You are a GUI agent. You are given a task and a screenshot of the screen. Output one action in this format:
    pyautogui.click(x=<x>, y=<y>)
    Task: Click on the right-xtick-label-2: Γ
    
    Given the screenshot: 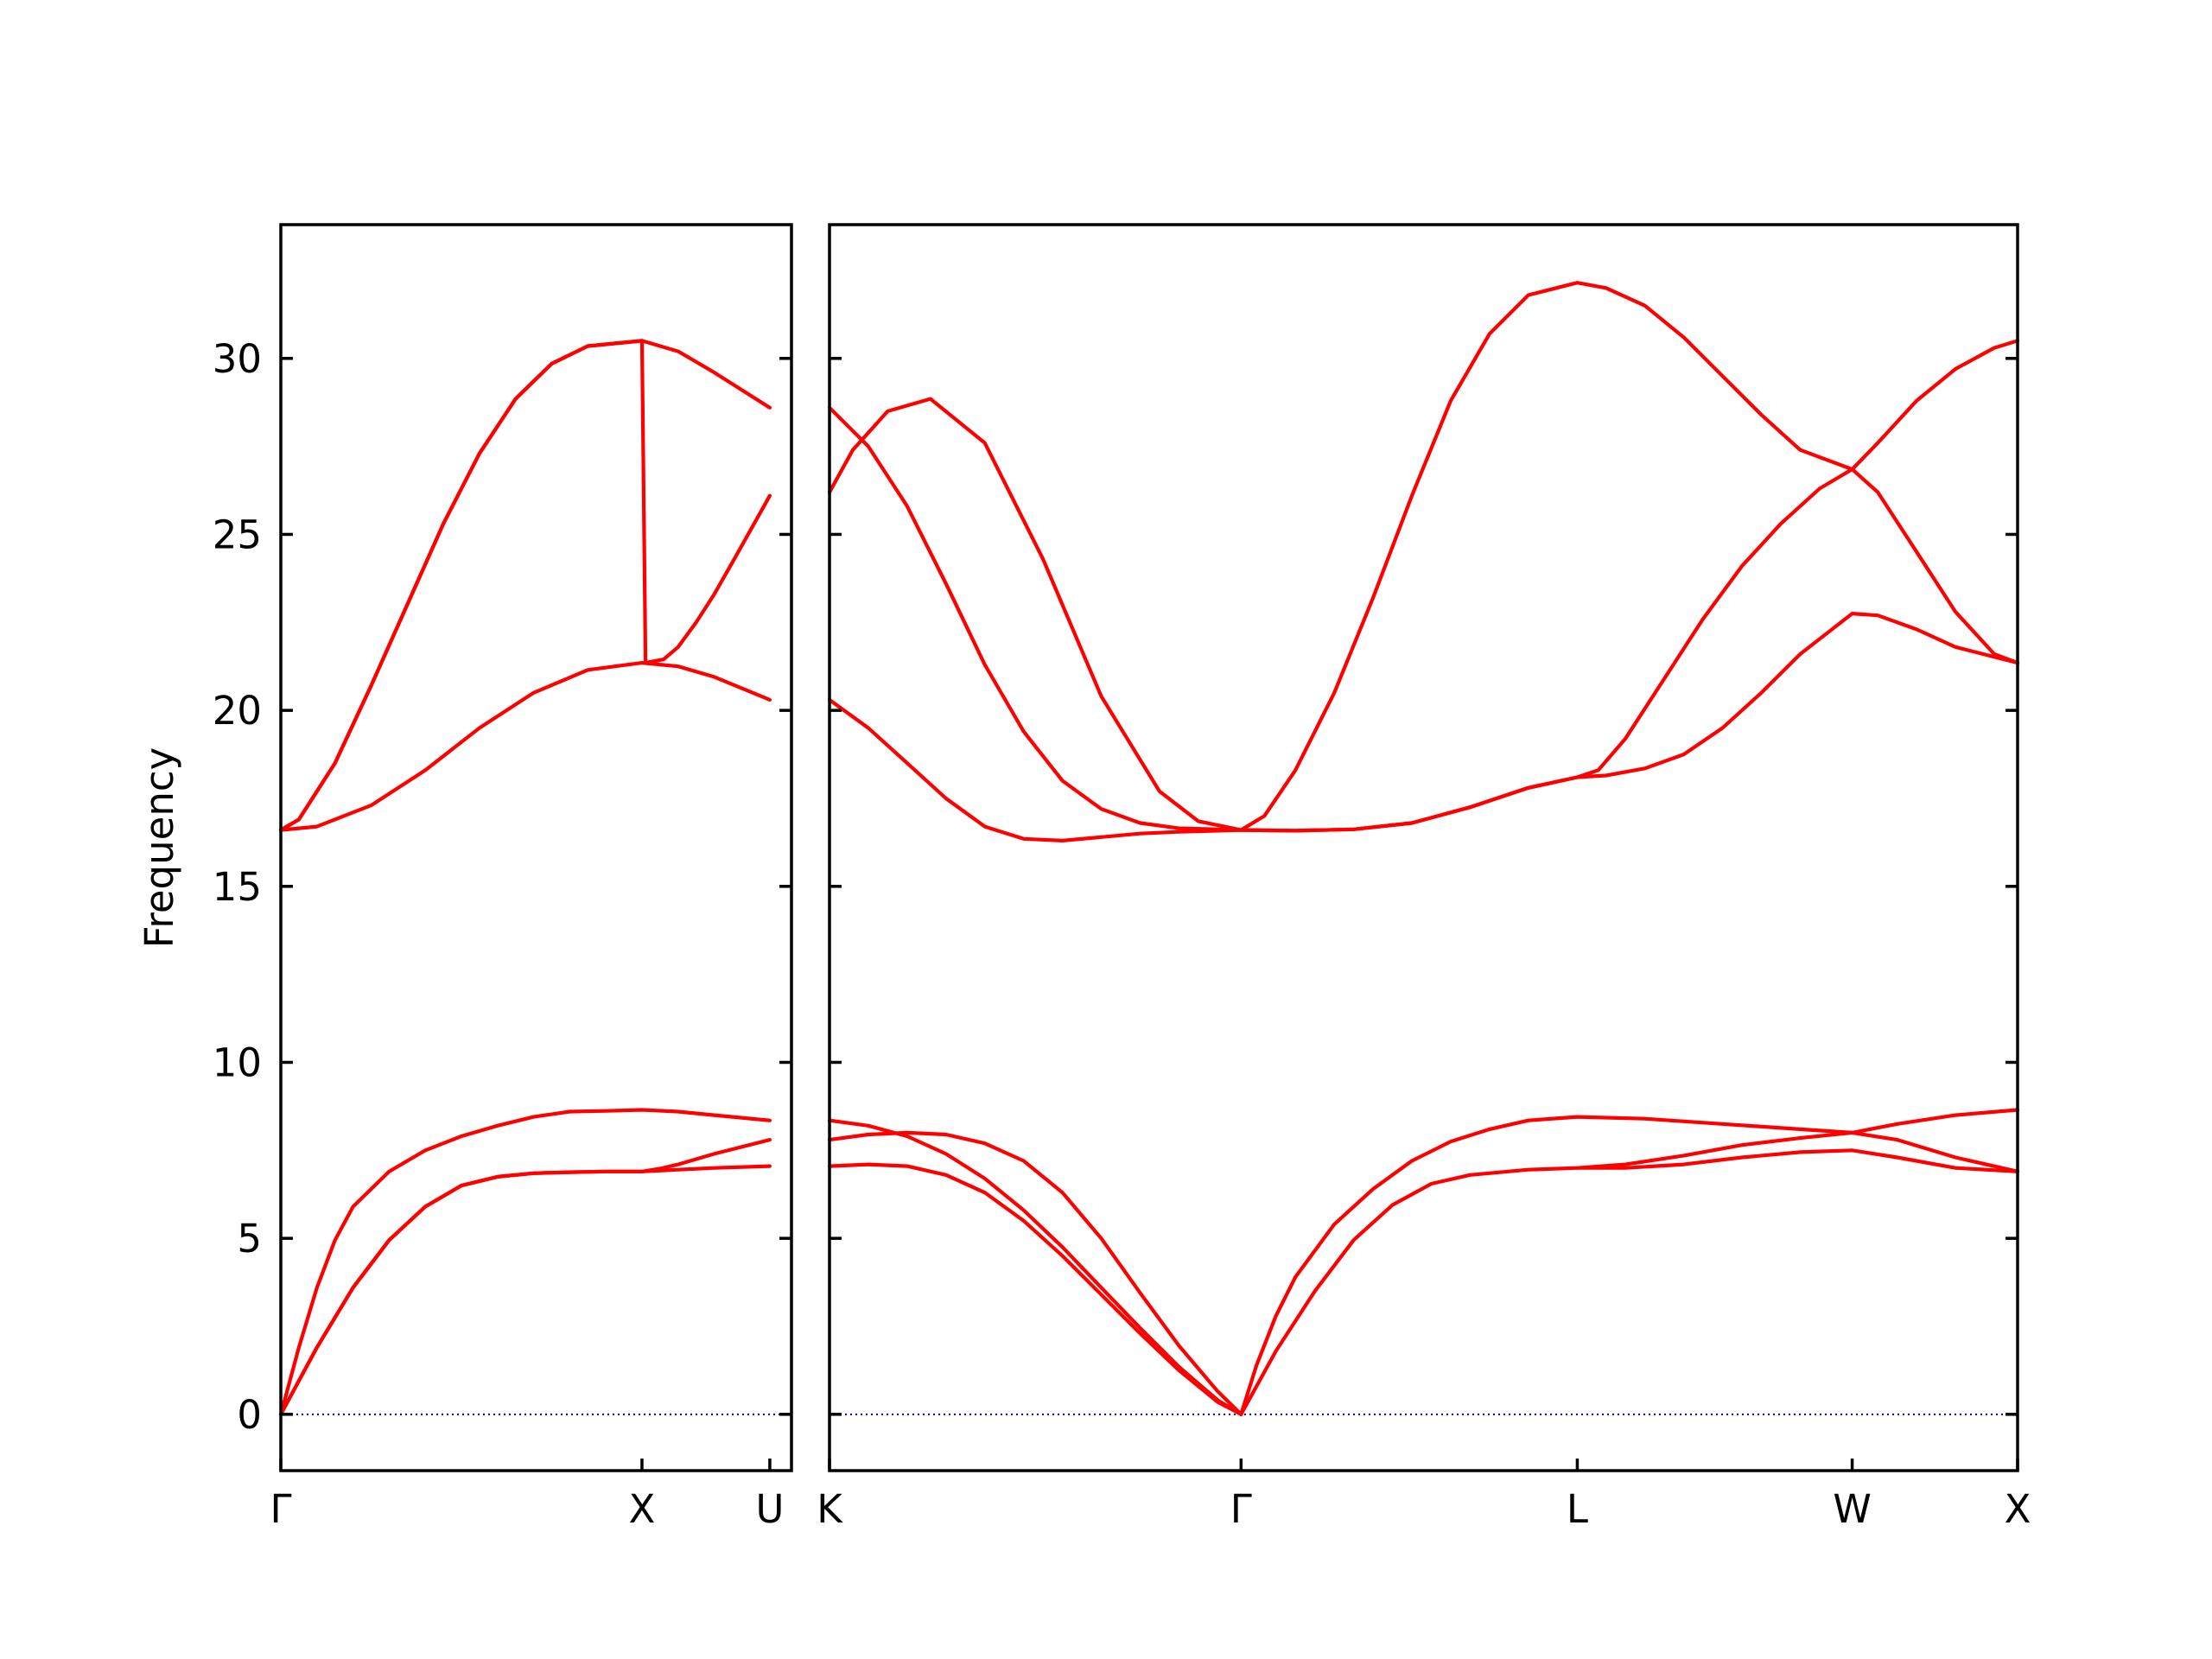 What is the action you would take?
    pyautogui.click(x=1241, y=1509)
    